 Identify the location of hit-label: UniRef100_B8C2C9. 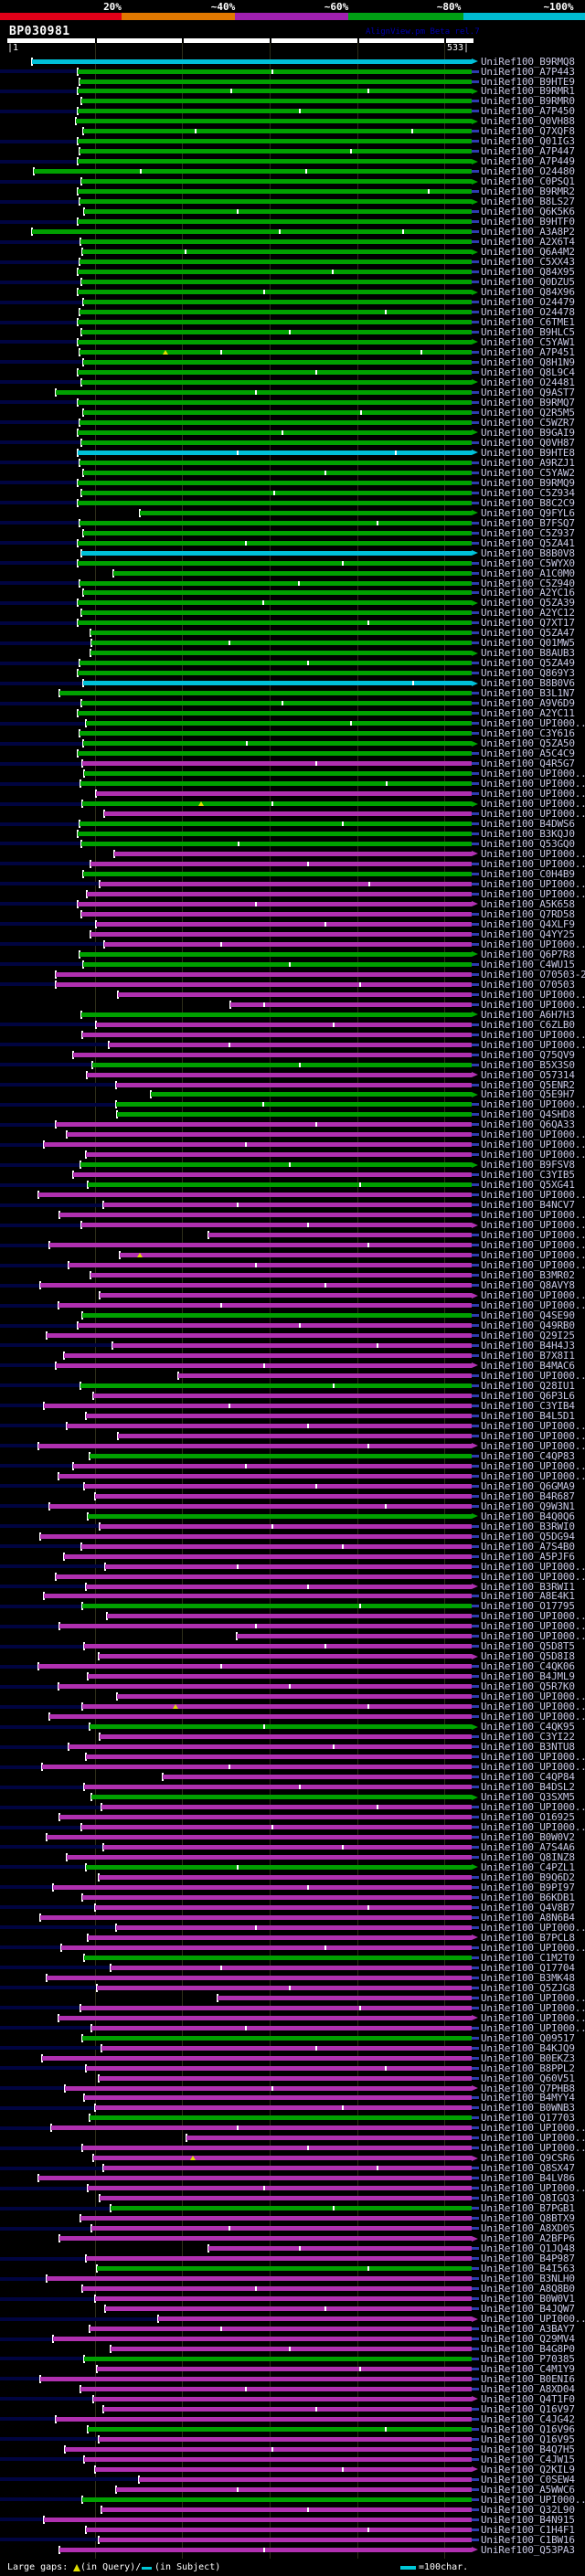
(528, 502).